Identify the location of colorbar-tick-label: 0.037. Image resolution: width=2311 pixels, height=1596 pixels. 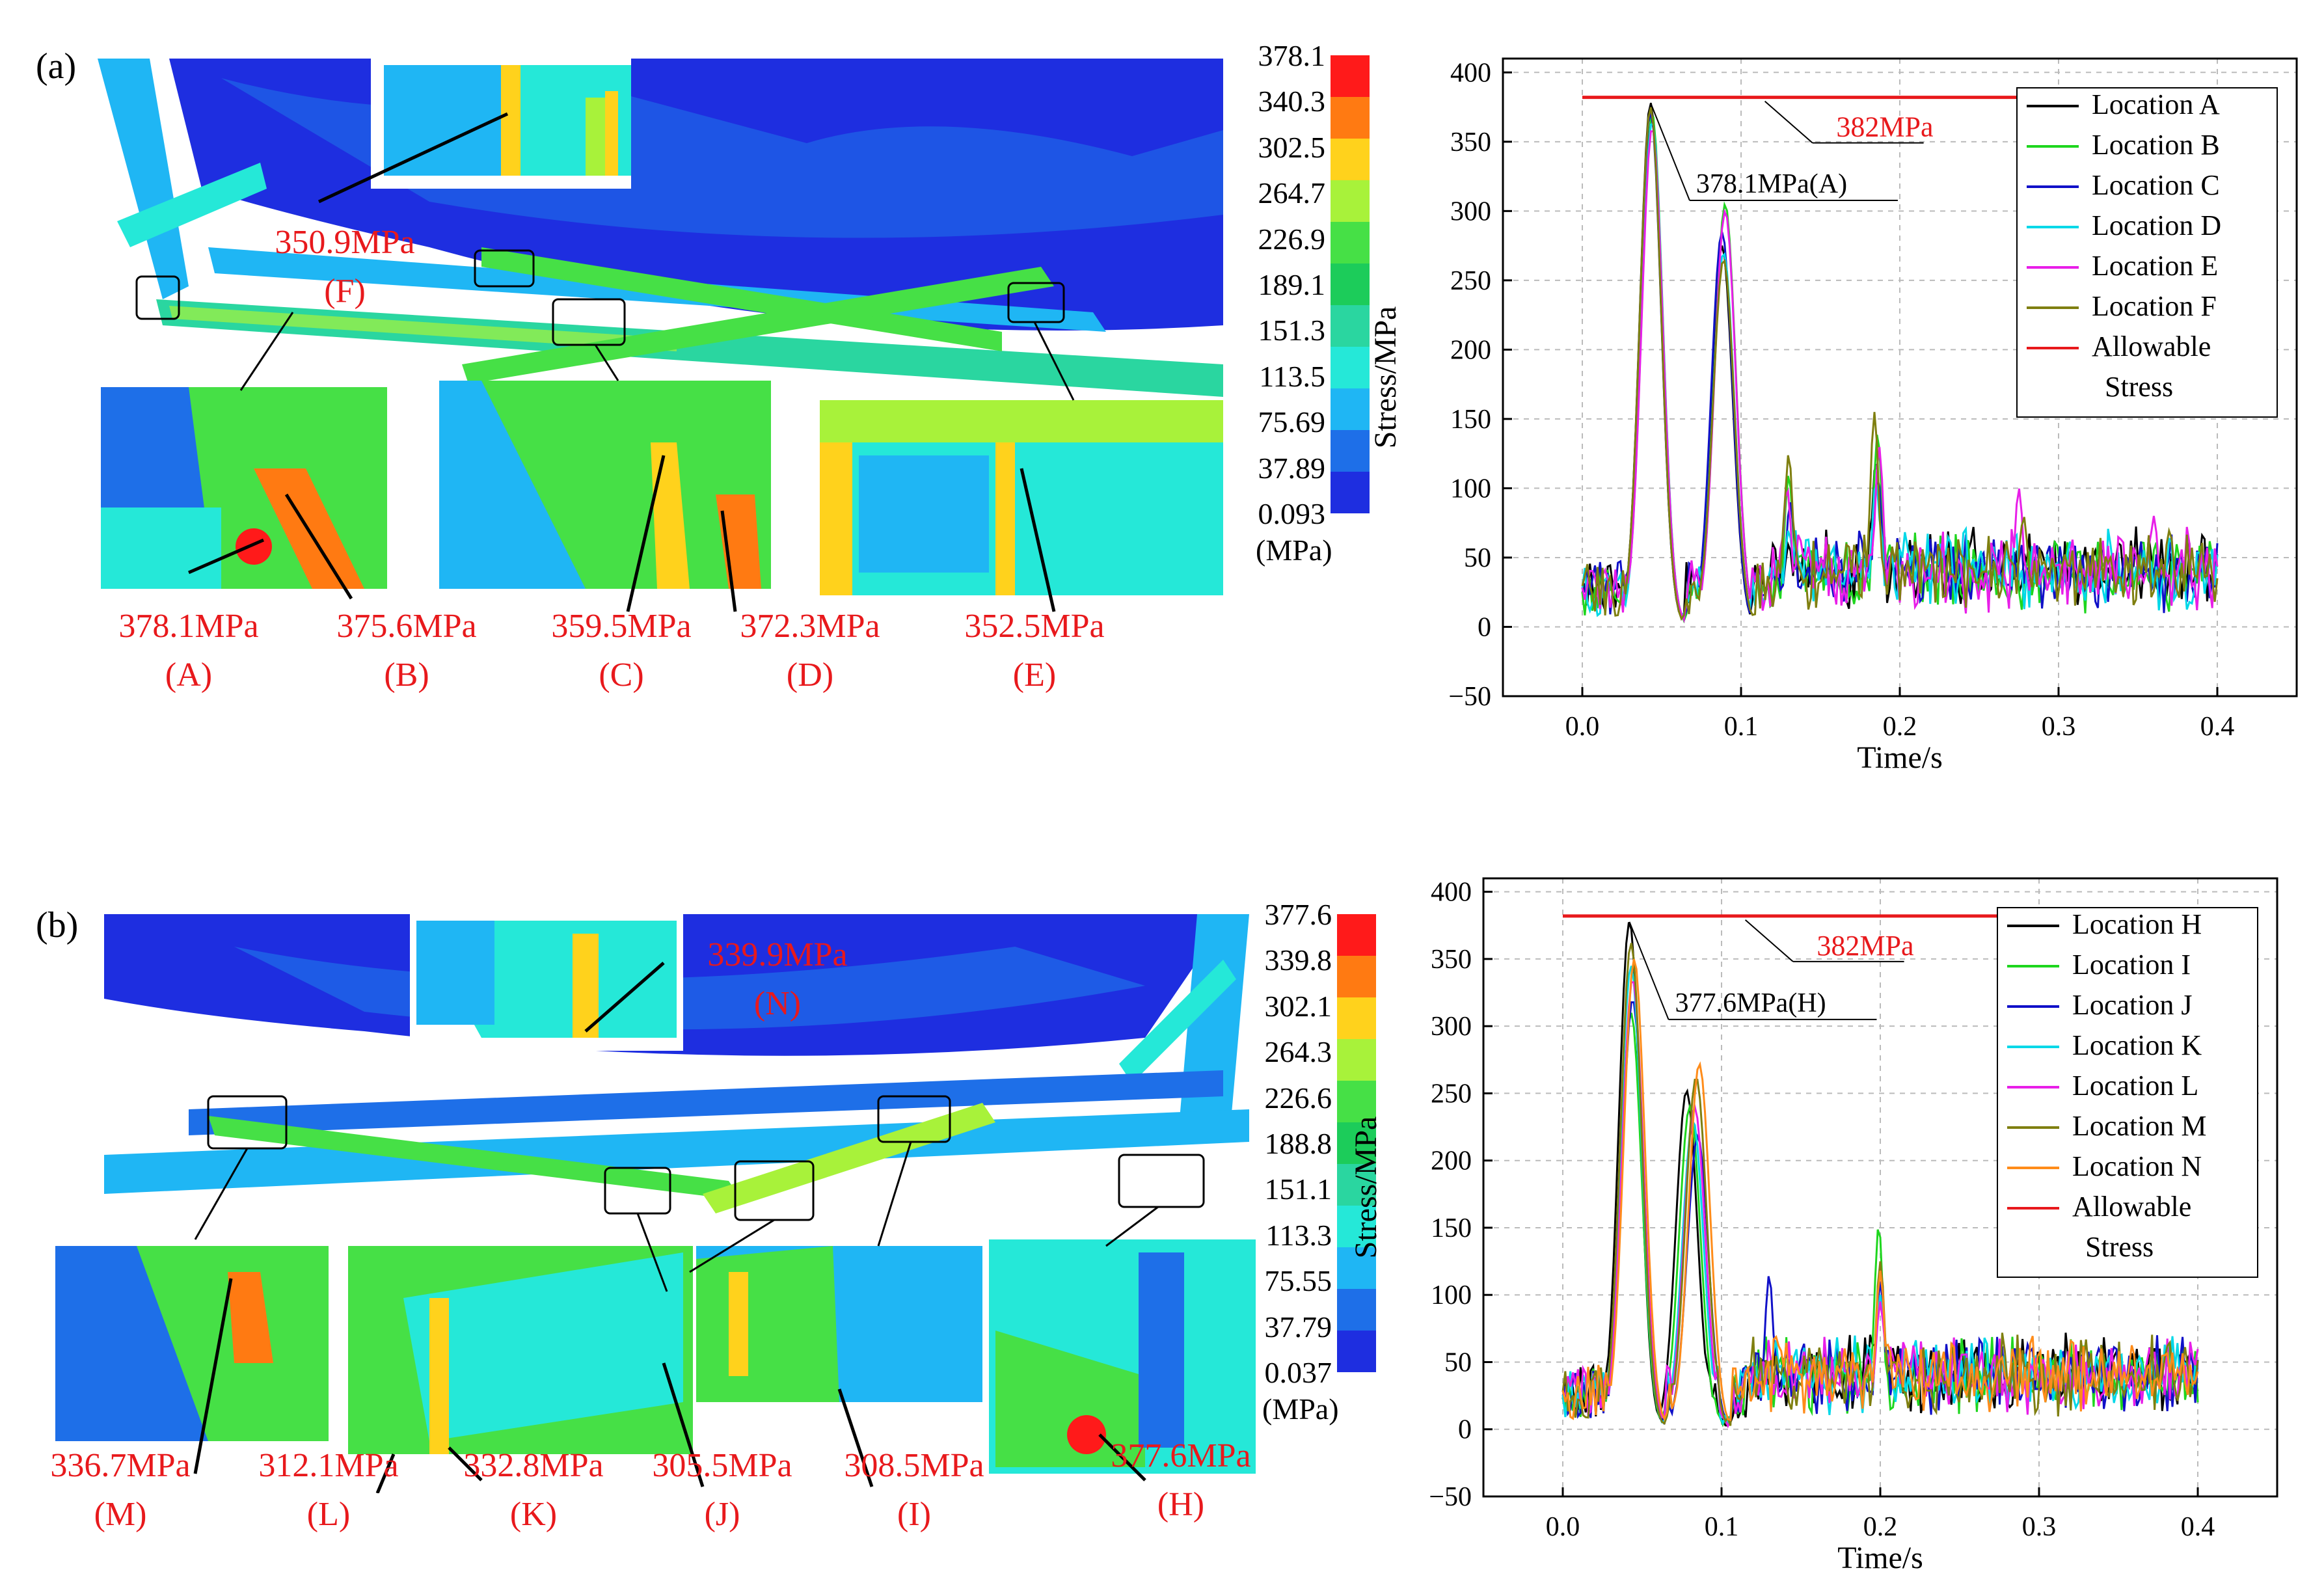
(1298, 1372).